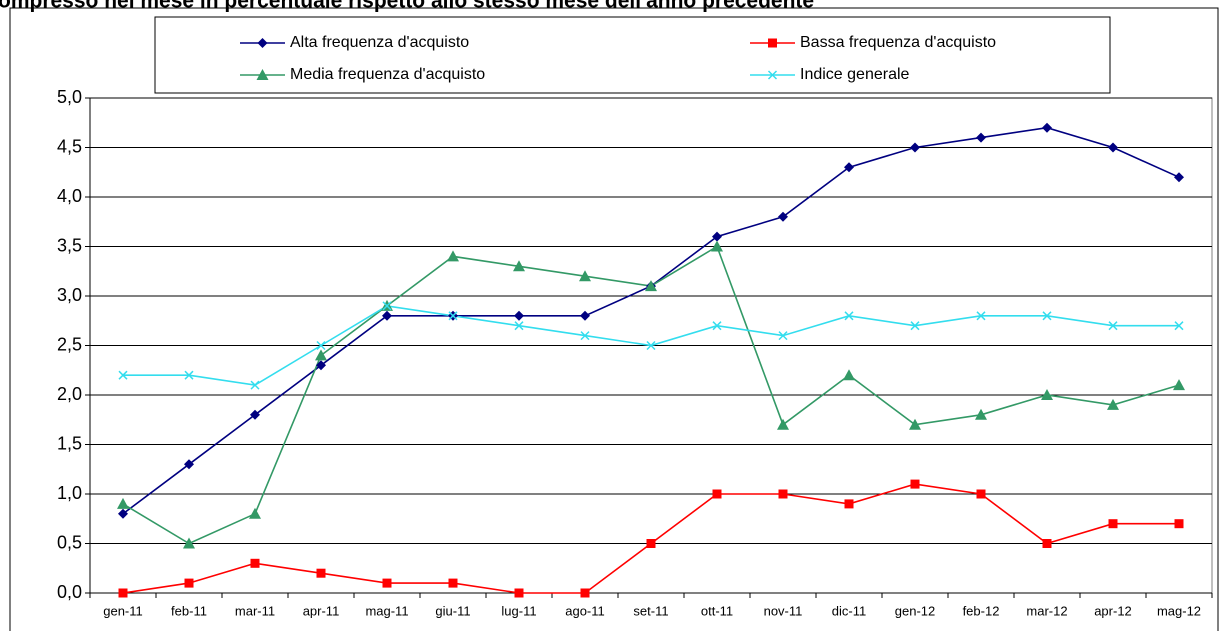 The width and height of the screenshot is (1221, 631). What do you see at coordinates (69, 443) in the screenshot?
I see `y-tick-label: 1,5` at bounding box center [69, 443].